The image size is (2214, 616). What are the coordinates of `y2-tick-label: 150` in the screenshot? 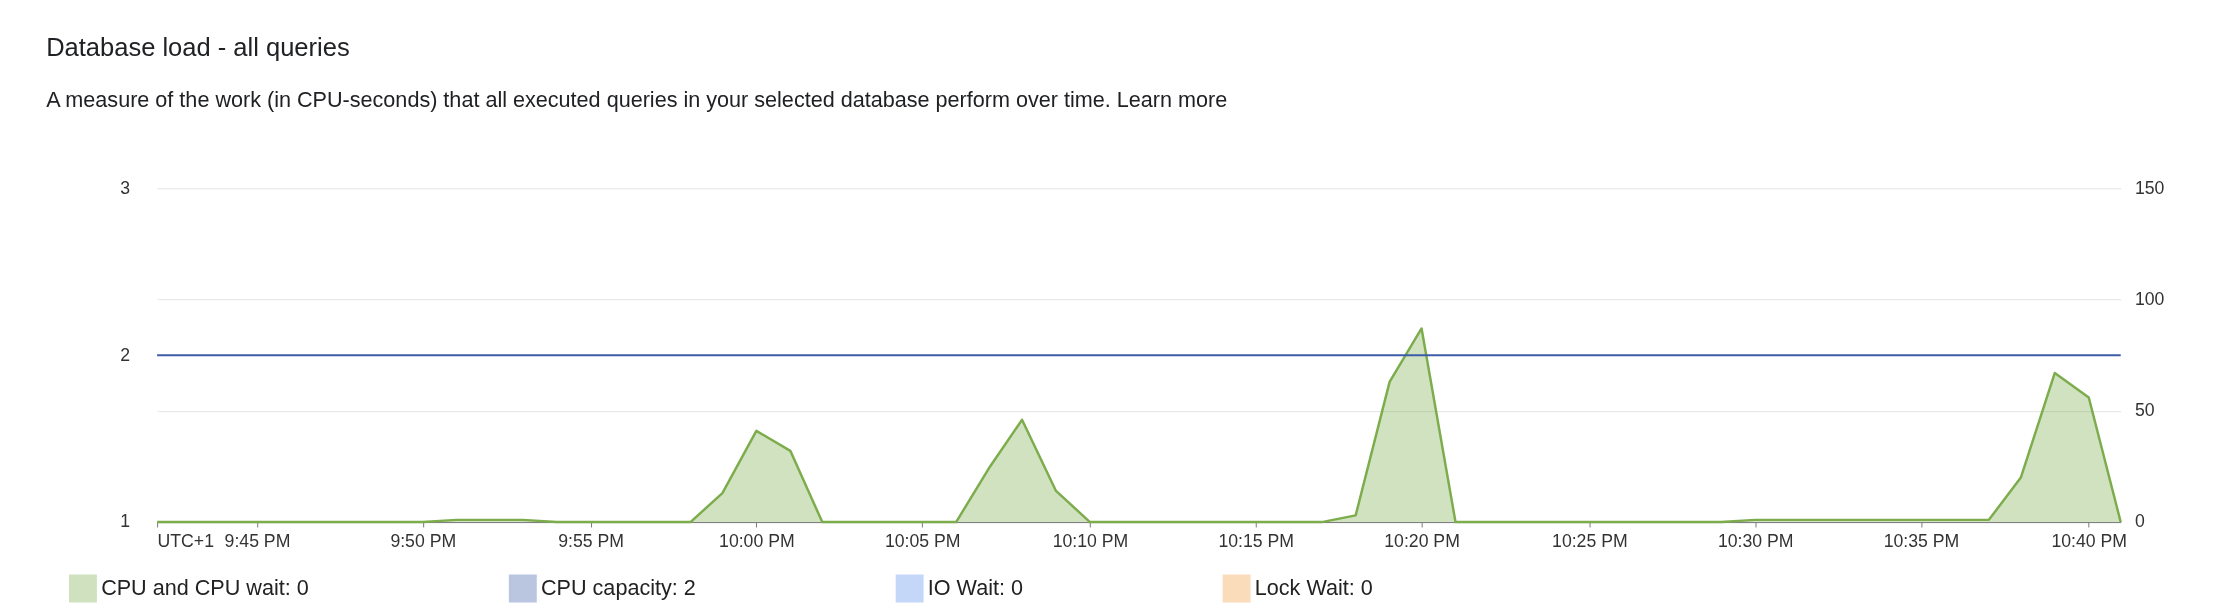 It's located at (2149, 187).